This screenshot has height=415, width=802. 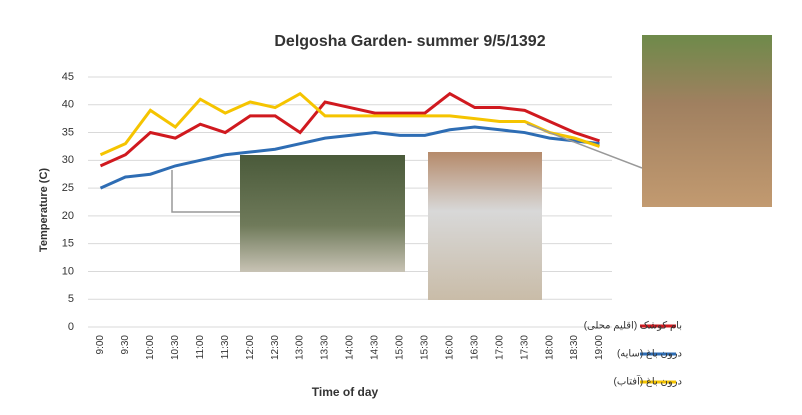 What do you see at coordinates (68, 216) in the screenshot?
I see `y-tick-label: 20` at bounding box center [68, 216].